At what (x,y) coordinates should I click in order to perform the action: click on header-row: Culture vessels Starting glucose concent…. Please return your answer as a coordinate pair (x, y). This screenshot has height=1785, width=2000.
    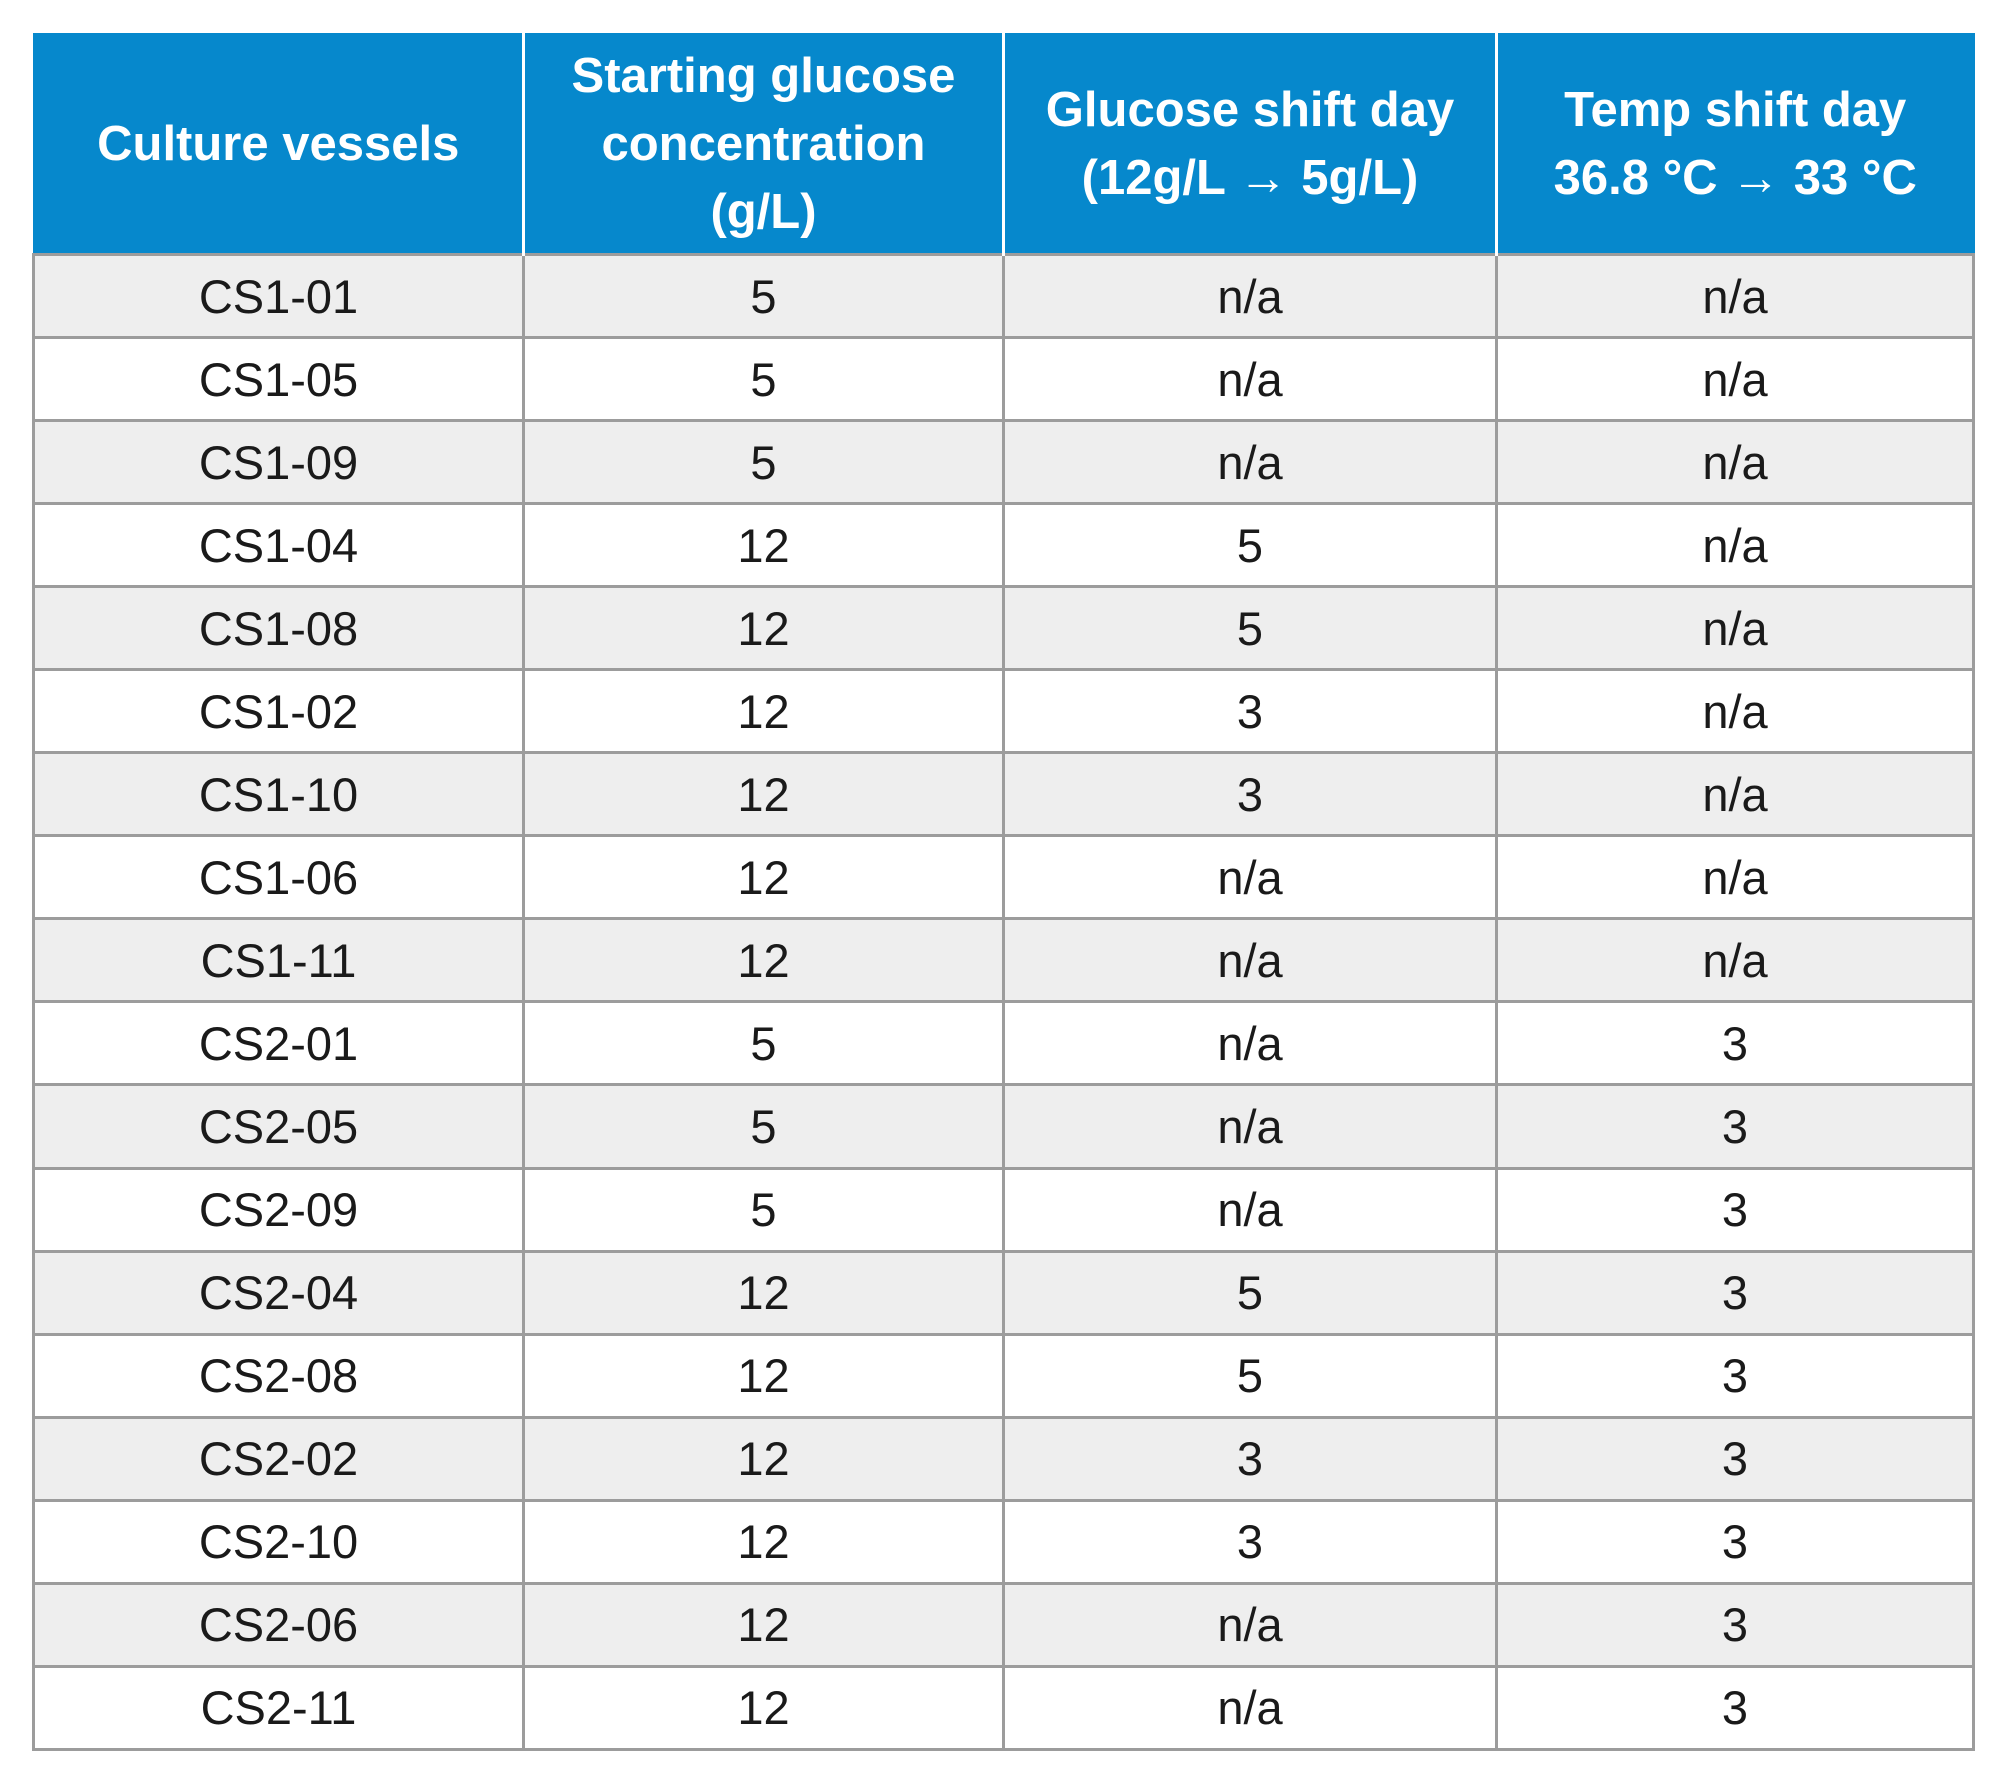
    Looking at the image, I should click on (1003, 144).